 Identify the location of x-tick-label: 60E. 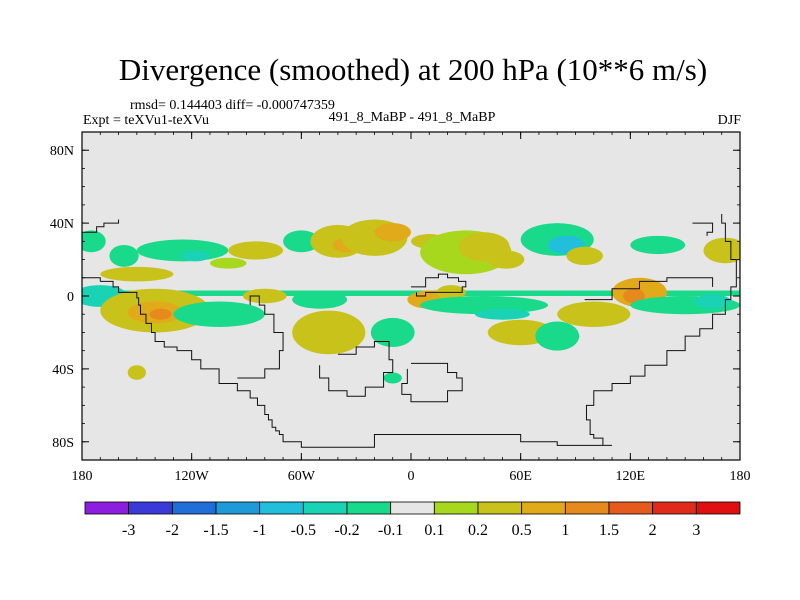
(520, 476).